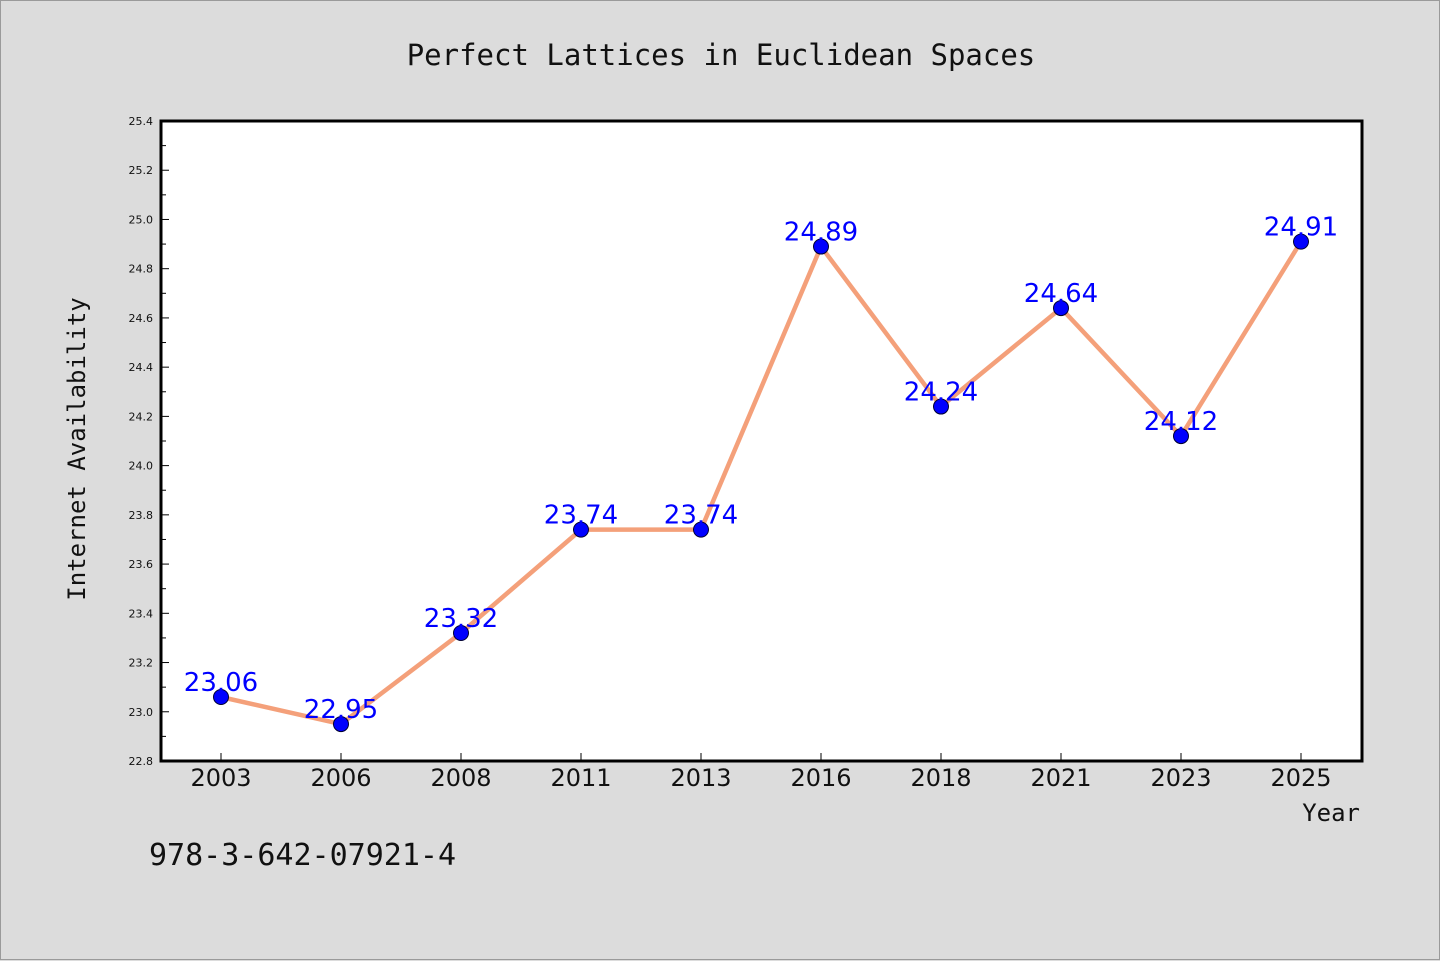 The width and height of the screenshot is (1440, 961). I want to click on isbn-annotation: 978-3-642-07921-4, so click(302, 855).